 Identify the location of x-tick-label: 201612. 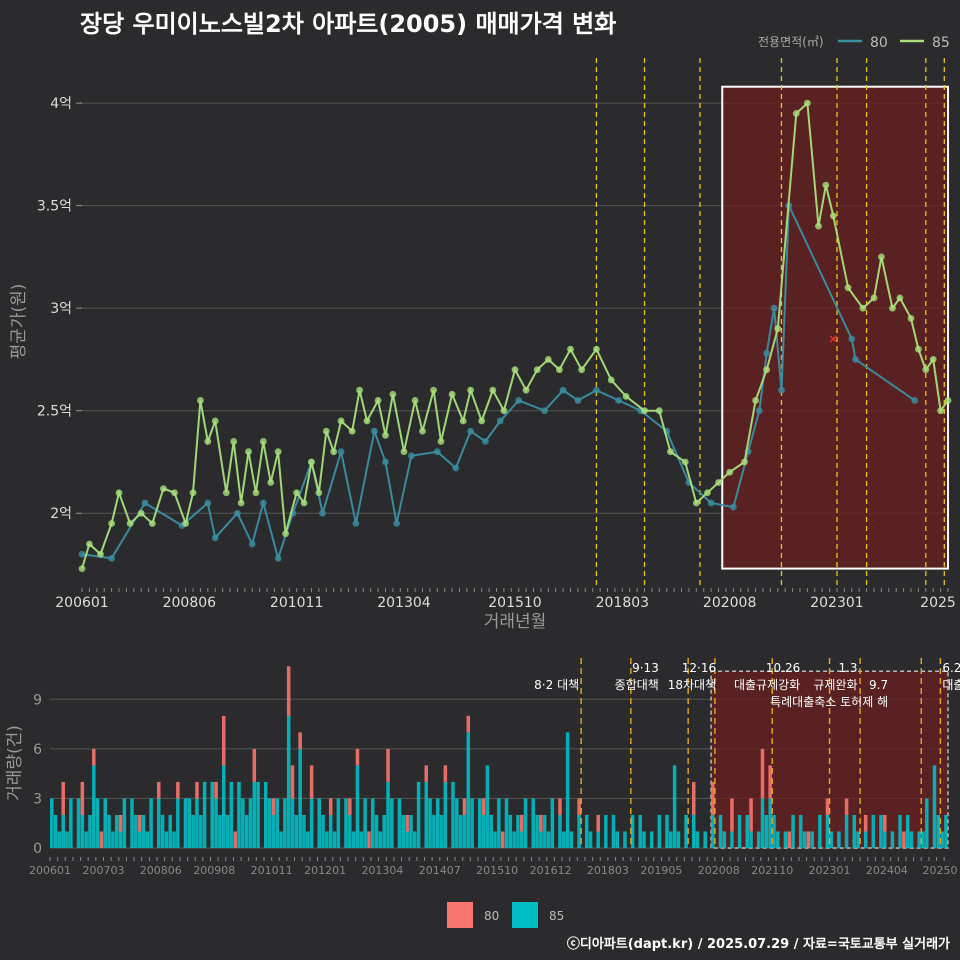
(551, 870).